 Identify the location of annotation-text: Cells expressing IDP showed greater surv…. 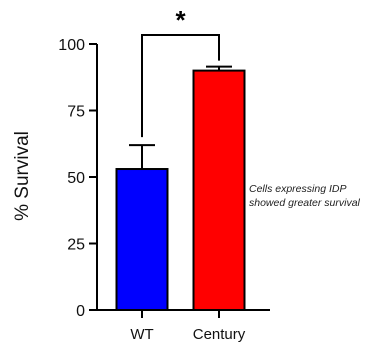
(305, 196).